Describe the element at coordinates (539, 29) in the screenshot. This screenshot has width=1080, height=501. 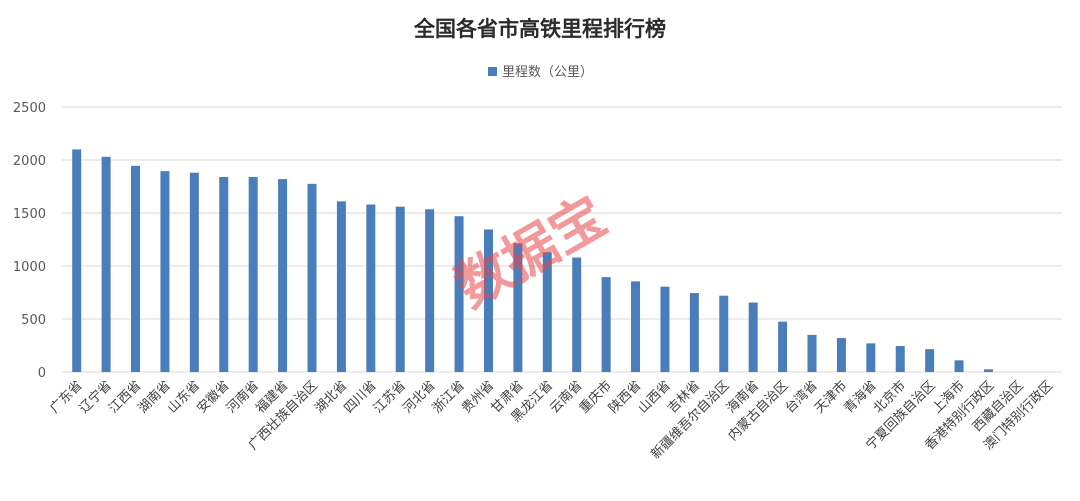
I see `chart-title: 全国各省市高铁里程排行榜` at that location.